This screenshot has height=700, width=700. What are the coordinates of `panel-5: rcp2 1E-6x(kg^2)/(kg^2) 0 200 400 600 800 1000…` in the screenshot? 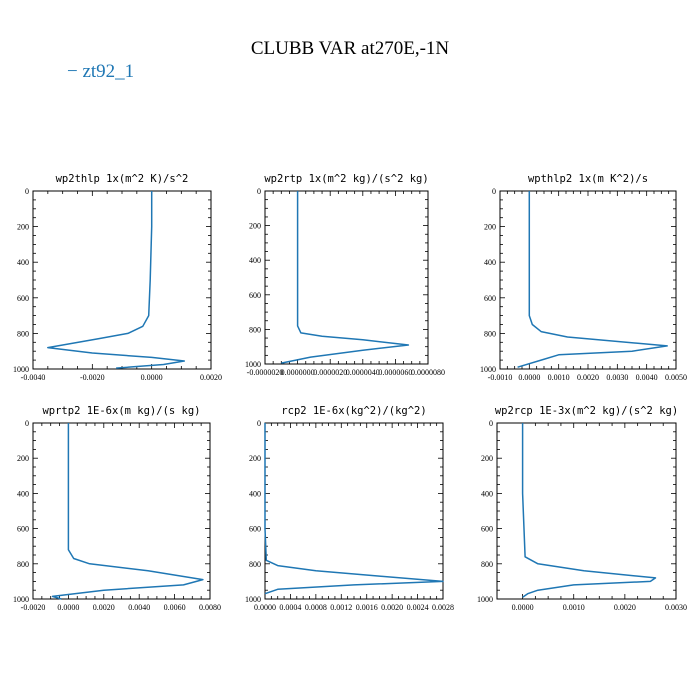 It's located at (349, 508).